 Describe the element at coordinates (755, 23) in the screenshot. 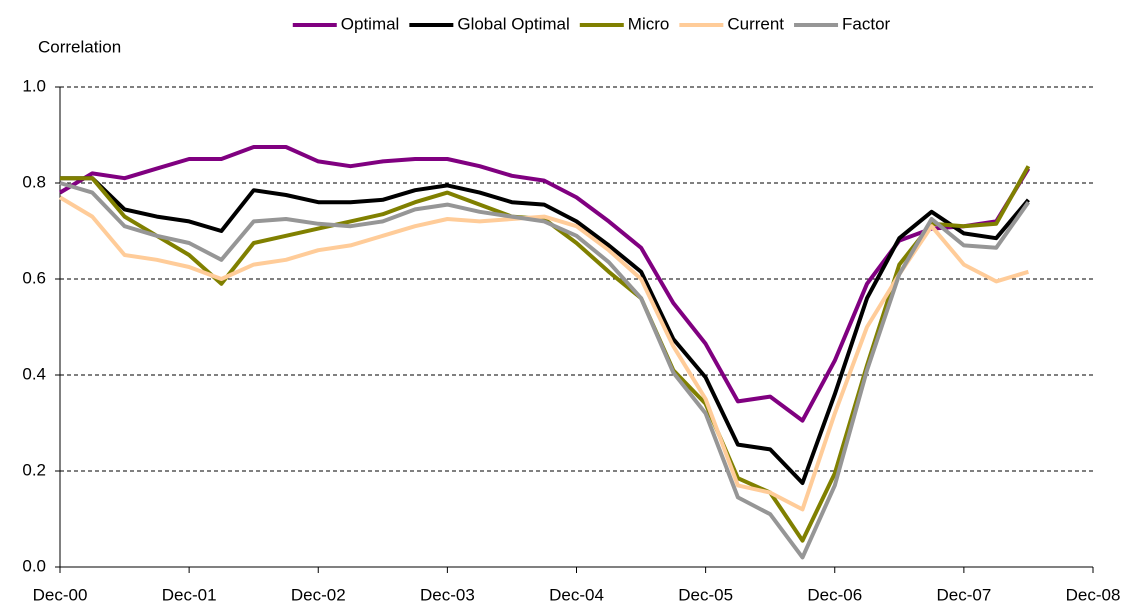

I see `legend-label: Current` at that location.